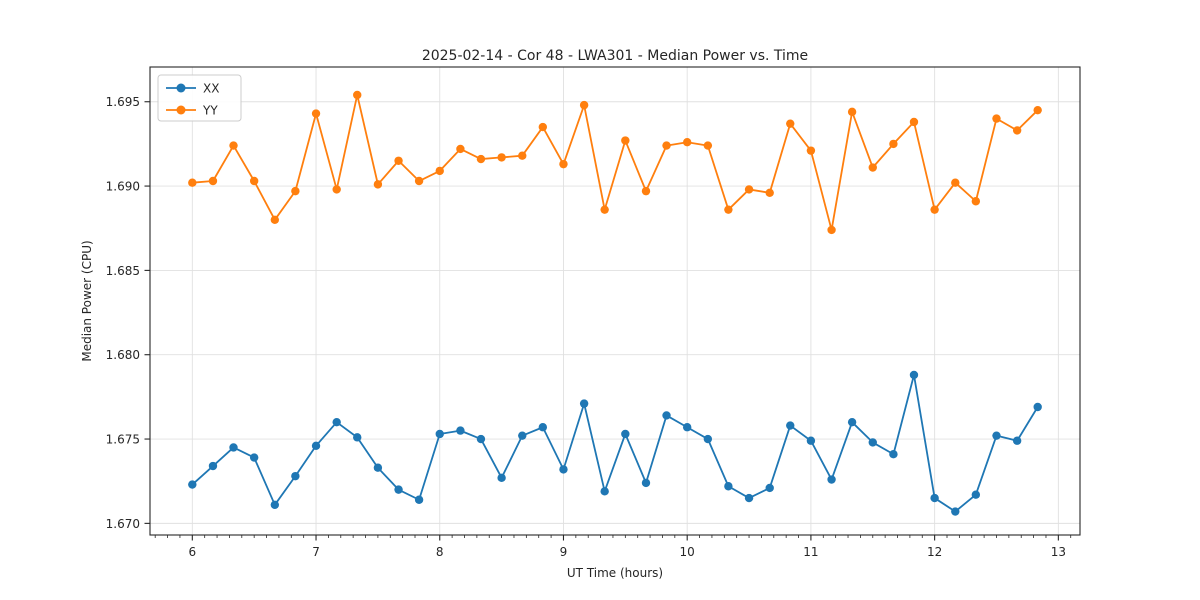 The height and width of the screenshot is (600, 1200). What do you see at coordinates (192, 552) in the screenshot?
I see `x-tick-label: 6` at bounding box center [192, 552].